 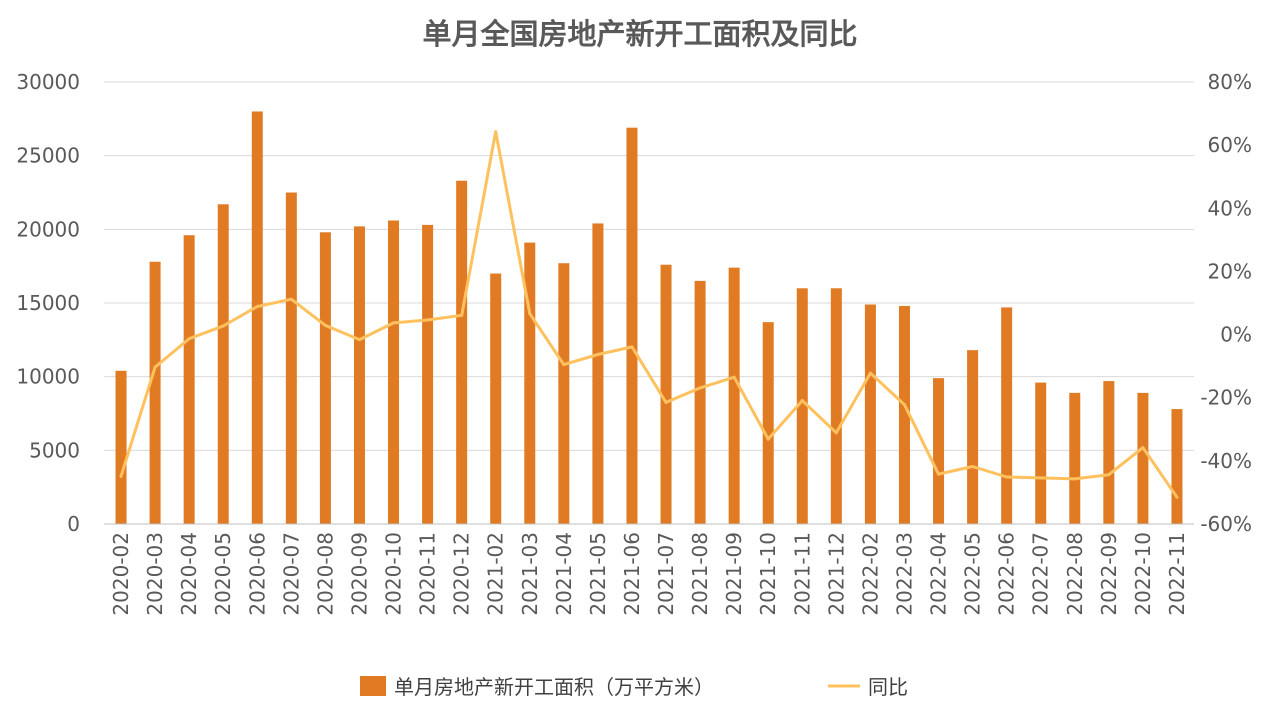 What do you see at coordinates (291, 574) in the screenshot?
I see `x-tick-label: 2020-07` at bounding box center [291, 574].